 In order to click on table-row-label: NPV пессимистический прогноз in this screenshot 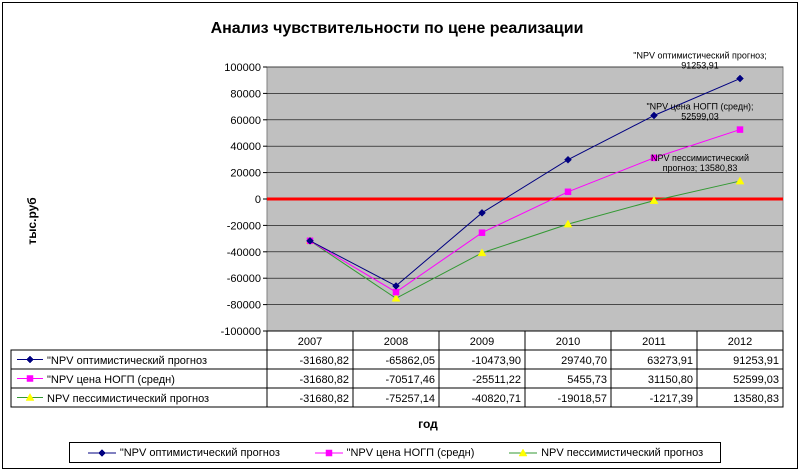, I will do `click(128, 399)`.